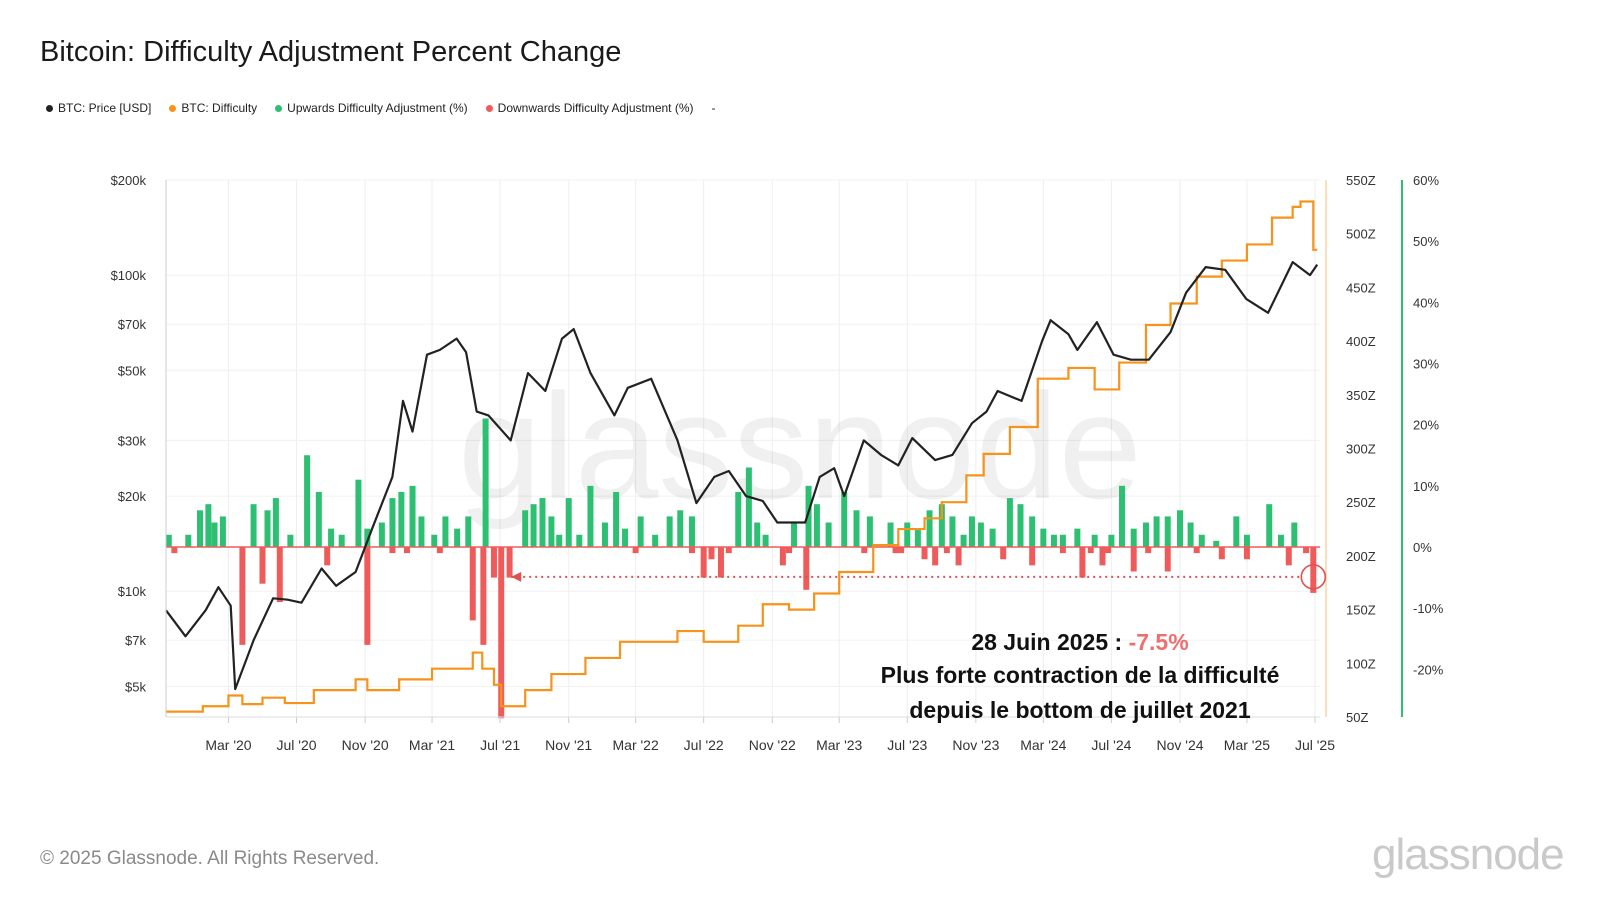 Image resolution: width=1600 pixels, height=900 pixels. Describe the element at coordinates (213, 108) in the screenshot. I see `legend-item-difficulty: BTC: Difficulty` at that location.